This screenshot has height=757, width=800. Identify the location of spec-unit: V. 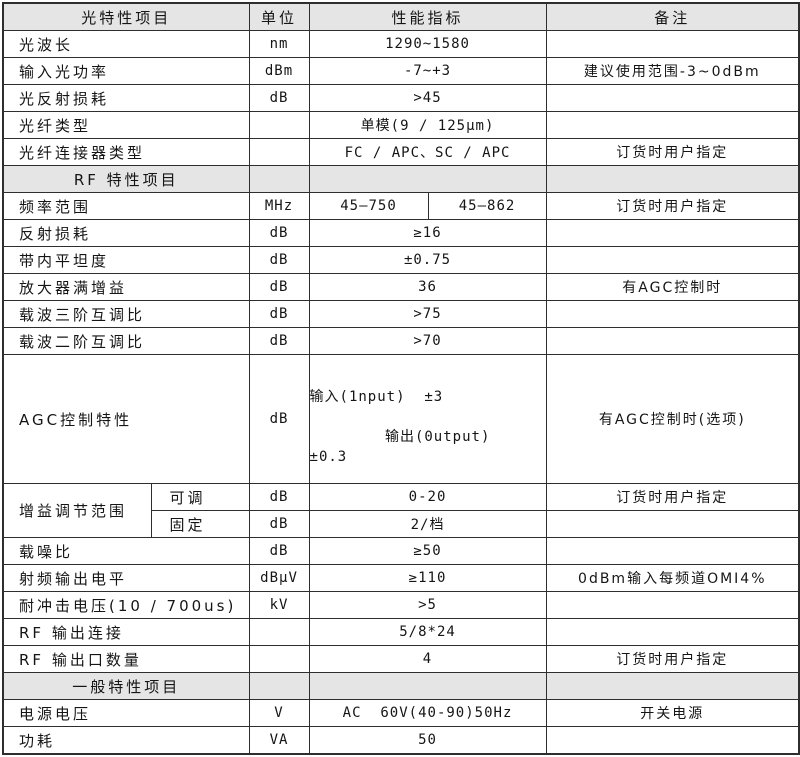
(279, 713).